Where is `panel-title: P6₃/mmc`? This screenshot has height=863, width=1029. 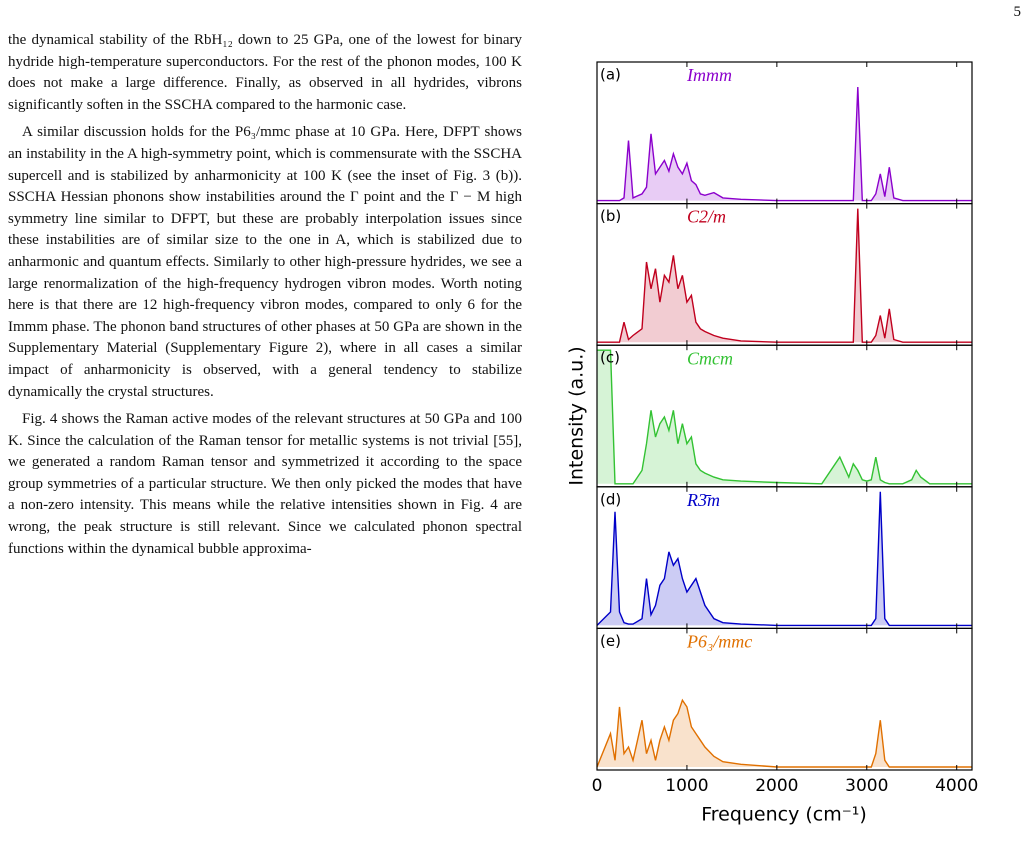 panel-title: P6₃/mmc is located at coordinates (719, 642).